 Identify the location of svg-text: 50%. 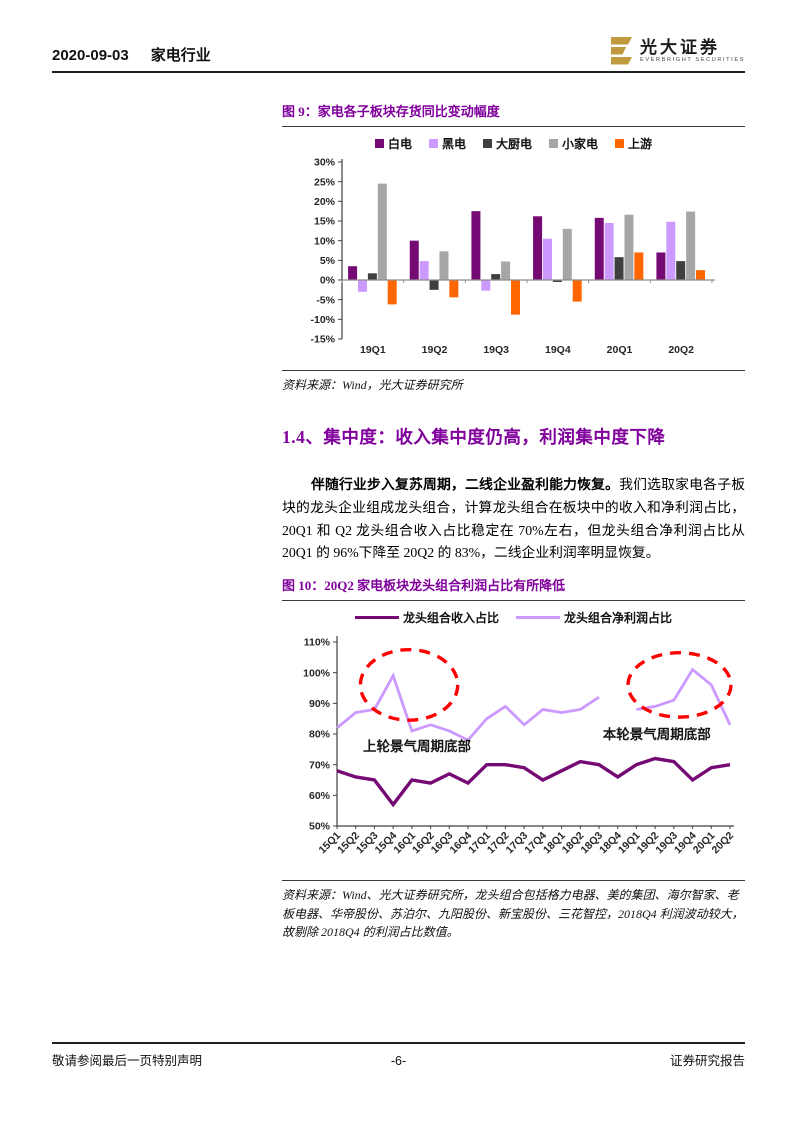
(320, 827).